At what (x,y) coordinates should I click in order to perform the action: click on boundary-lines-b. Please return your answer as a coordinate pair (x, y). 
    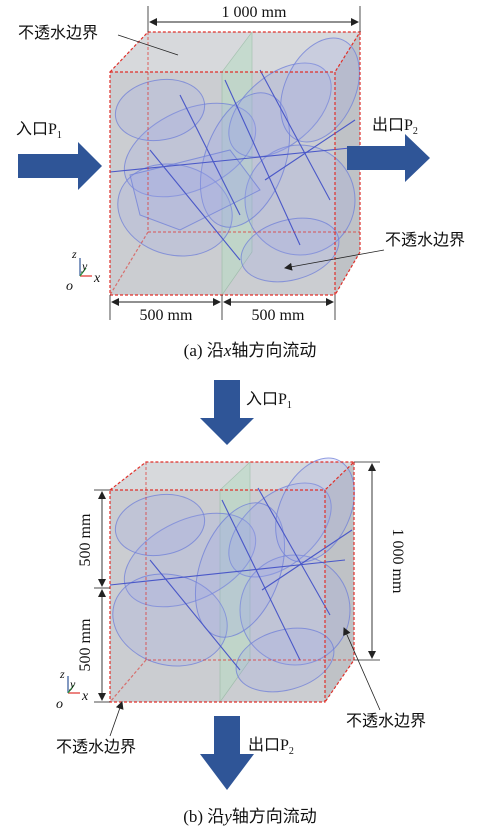
    Looking at the image, I should click on (232, 582).